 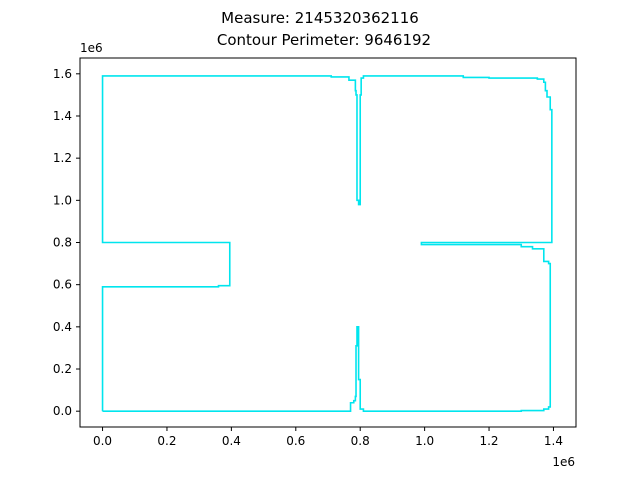 I want to click on x-tick-label: 0.0, so click(x=102, y=441).